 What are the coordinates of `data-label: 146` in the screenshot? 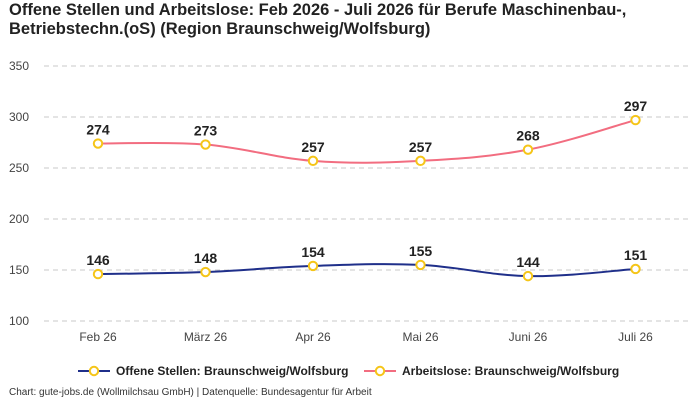 It's located at (98, 260).